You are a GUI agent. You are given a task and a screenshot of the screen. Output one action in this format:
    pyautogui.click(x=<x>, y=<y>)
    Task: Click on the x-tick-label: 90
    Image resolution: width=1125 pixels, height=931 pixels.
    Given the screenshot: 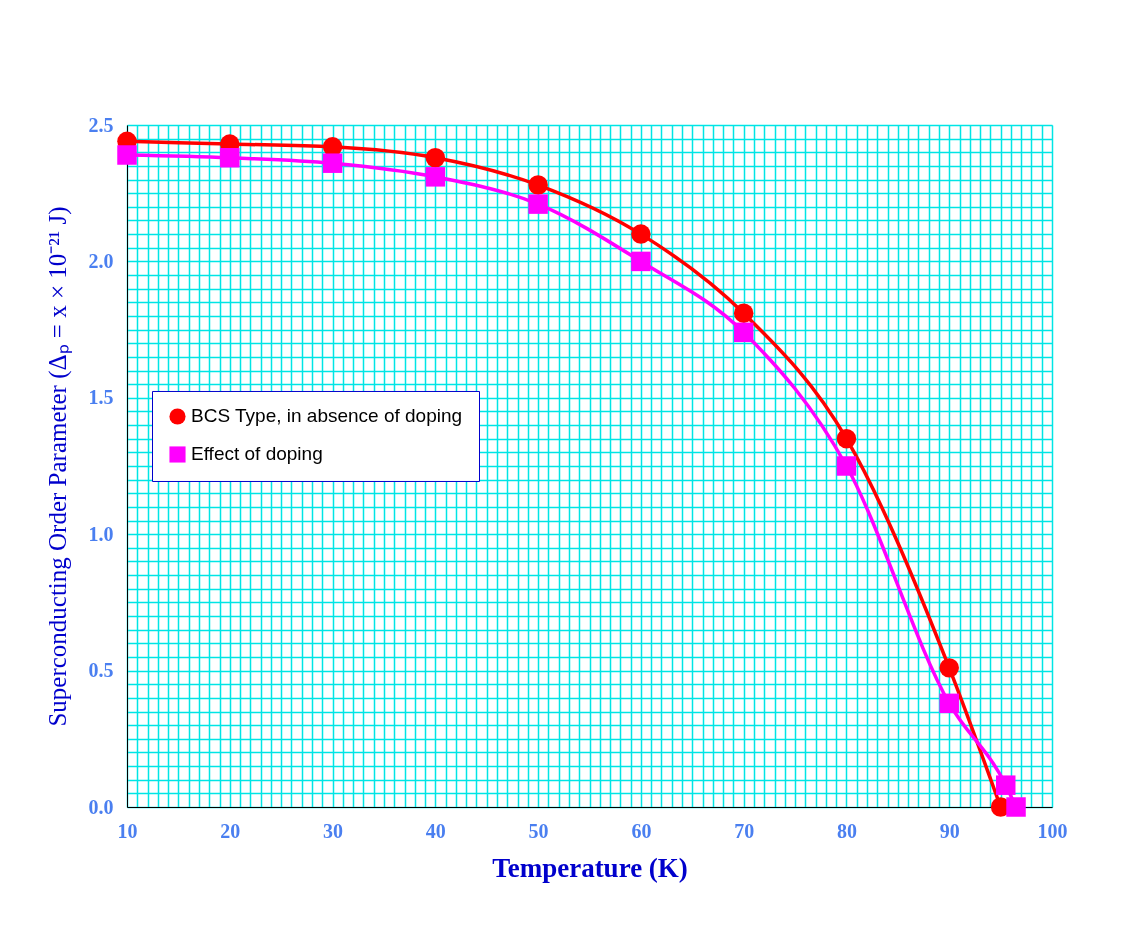 What is the action you would take?
    pyautogui.click(x=949, y=830)
    